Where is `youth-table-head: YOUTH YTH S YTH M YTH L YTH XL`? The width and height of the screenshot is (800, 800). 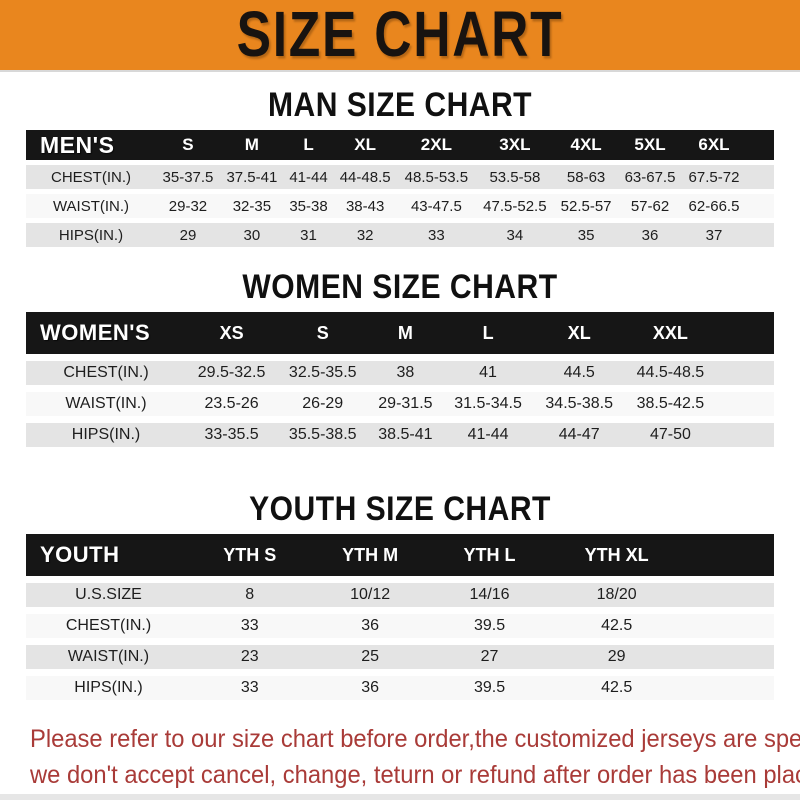 youth-table-head: YOUTH YTH S YTH M YTH L YTH XL is located at coordinates (400, 555).